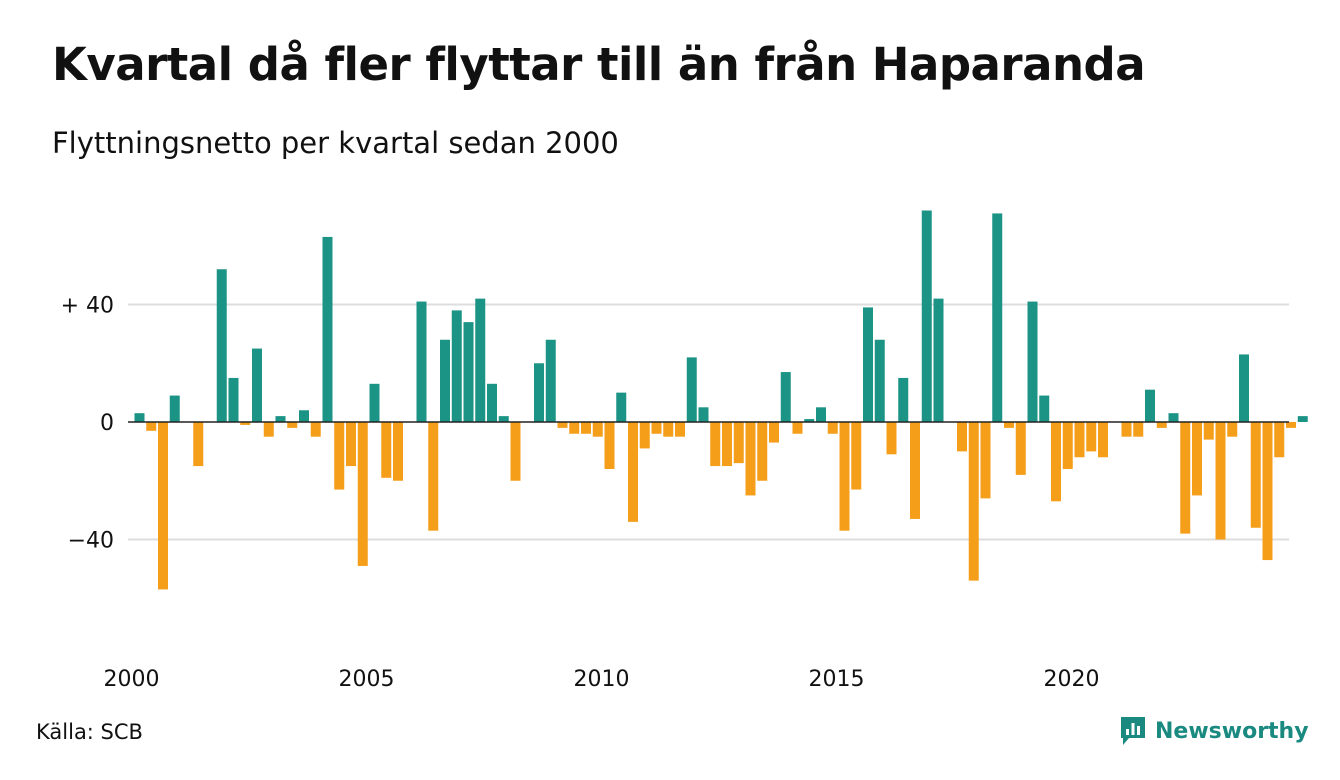  What do you see at coordinates (1133, 731) in the screenshot?
I see `newsworthy-logo-icon` at bounding box center [1133, 731].